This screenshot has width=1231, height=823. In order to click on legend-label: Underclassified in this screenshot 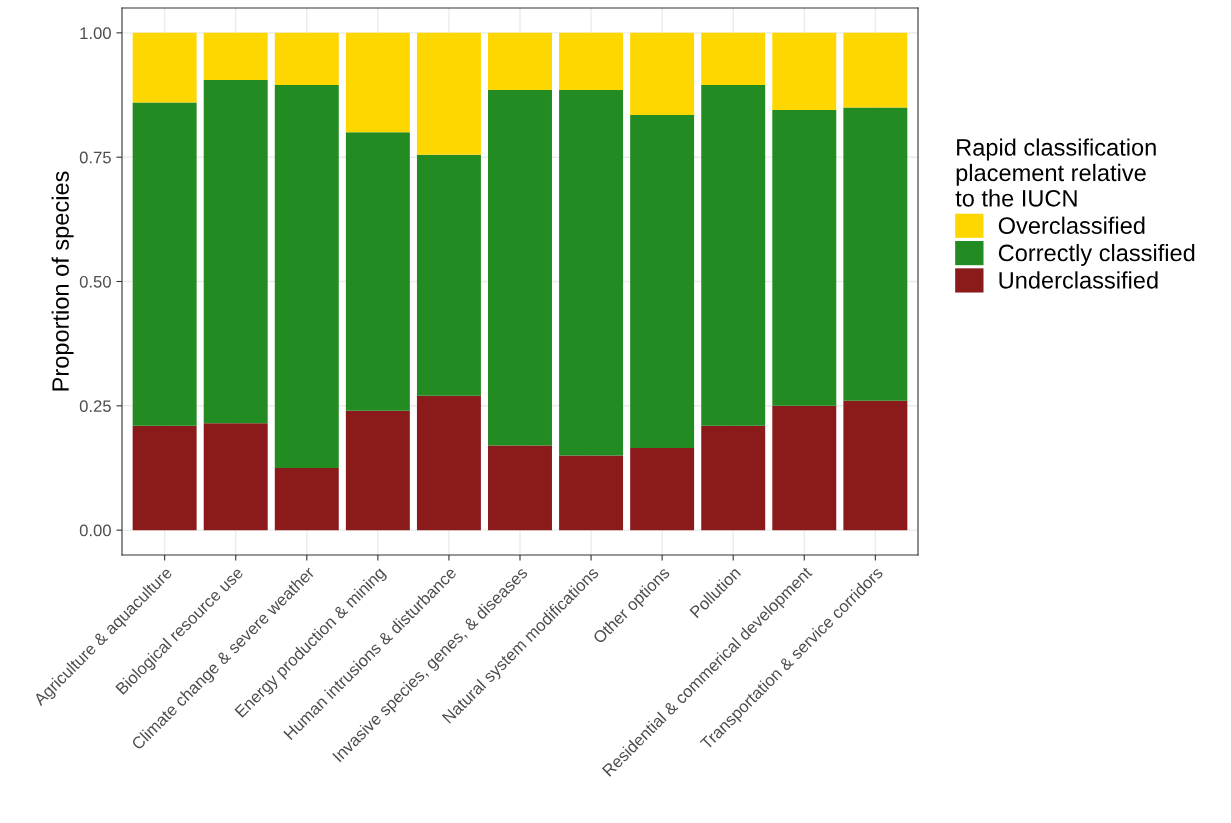, I will do `click(1078, 280)`.